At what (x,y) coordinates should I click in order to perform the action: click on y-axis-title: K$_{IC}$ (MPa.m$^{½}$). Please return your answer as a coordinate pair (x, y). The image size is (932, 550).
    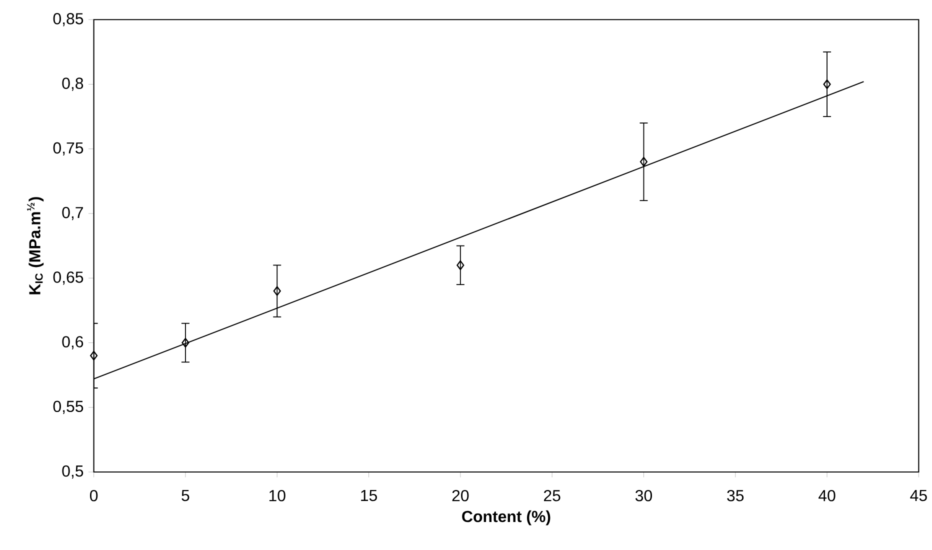
    Looking at the image, I should click on (35, 245).